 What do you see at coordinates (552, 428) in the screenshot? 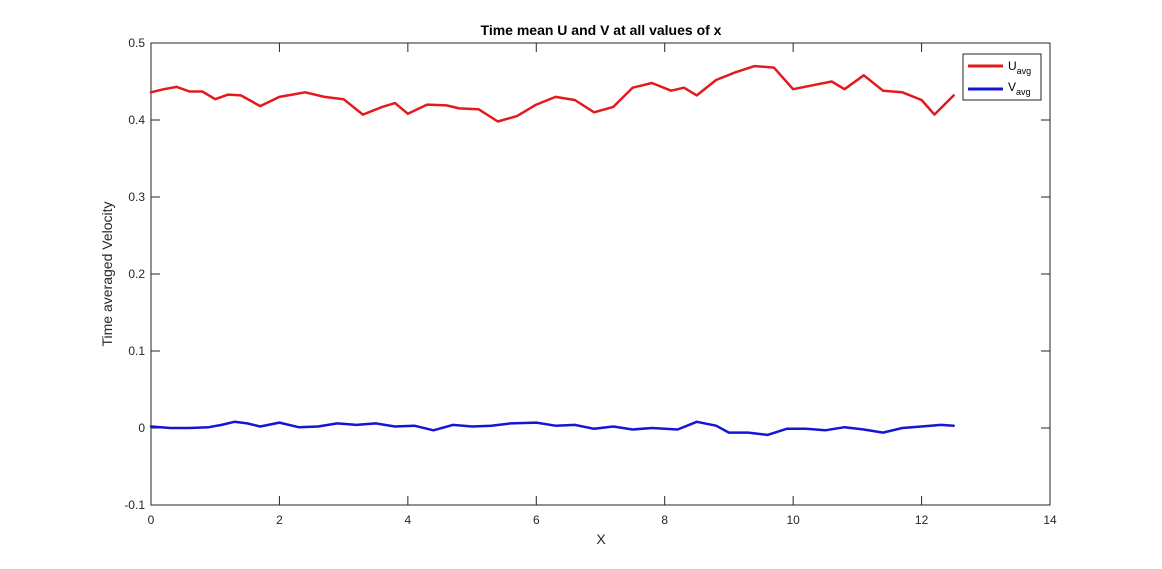
I see `series-line-v` at bounding box center [552, 428].